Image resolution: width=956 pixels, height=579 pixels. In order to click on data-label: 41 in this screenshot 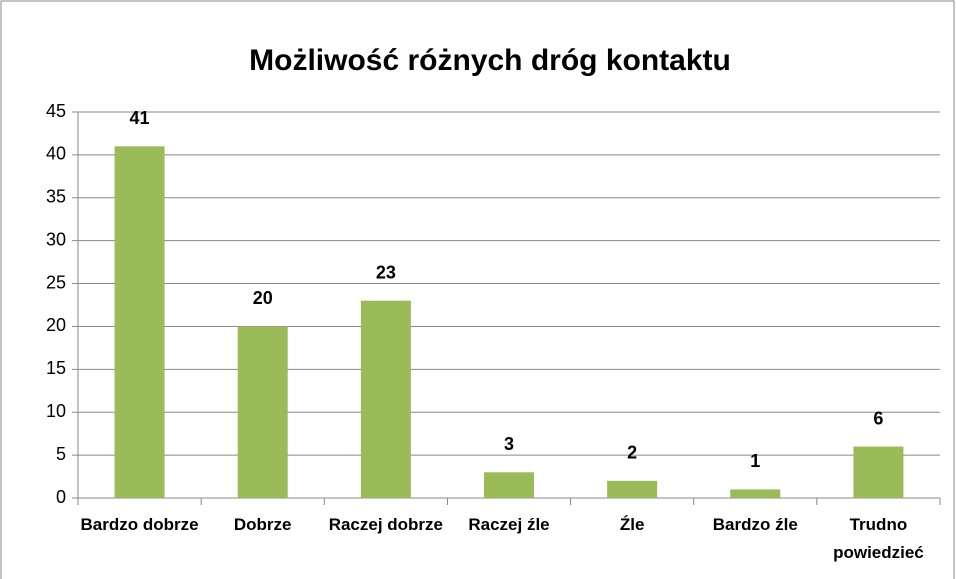, I will do `click(140, 118)`.